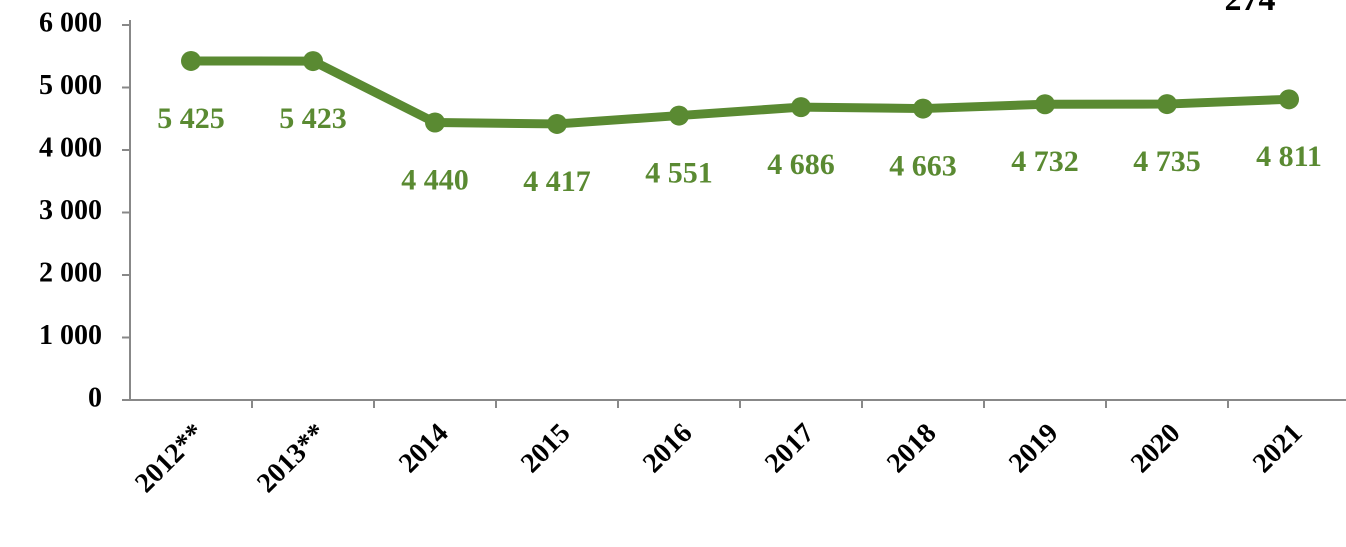 The image size is (1346, 547). I want to click on x-tick-label: 2013**, so click(291, 458).